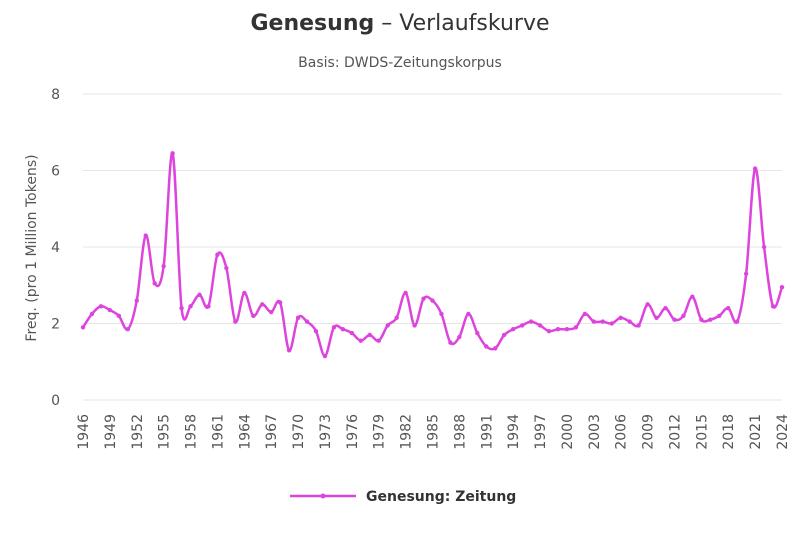 The image size is (800, 533). I want to click on chart-title: Genesung – Verlaufskurve, so click(400, 23).